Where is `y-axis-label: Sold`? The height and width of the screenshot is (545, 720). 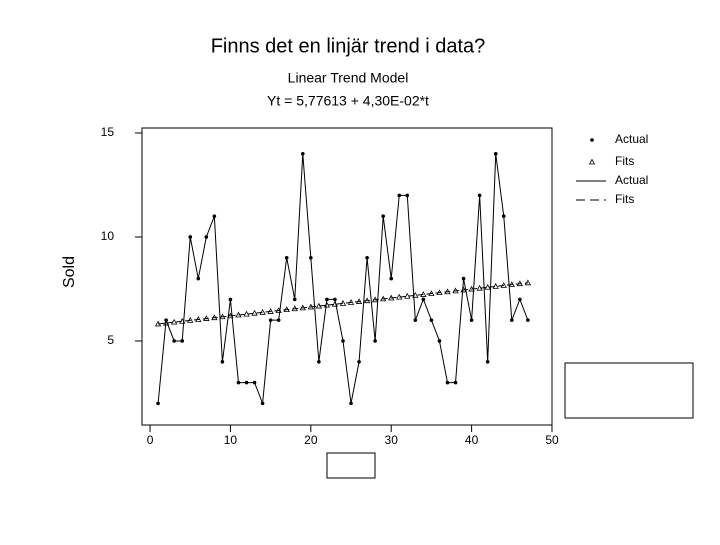 y-axis-label: Sold is located at coordinates (69, 272).